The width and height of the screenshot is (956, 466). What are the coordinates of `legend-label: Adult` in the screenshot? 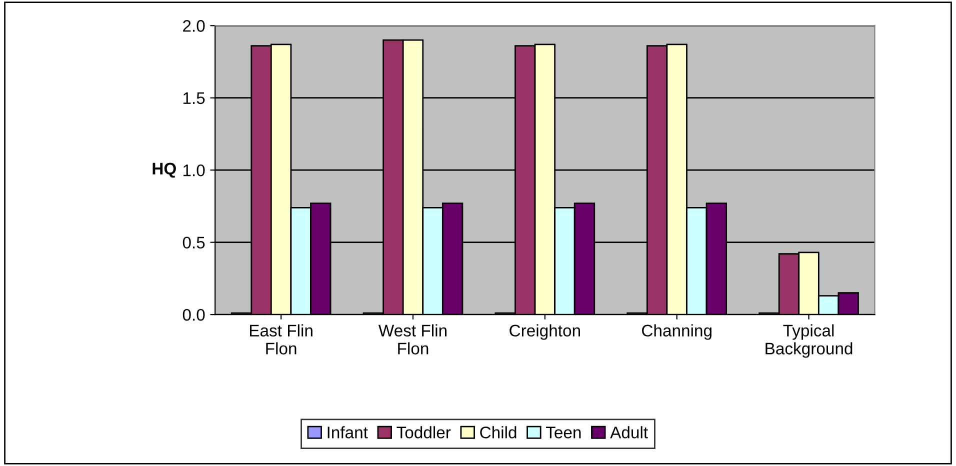 It's located at (629, 432).